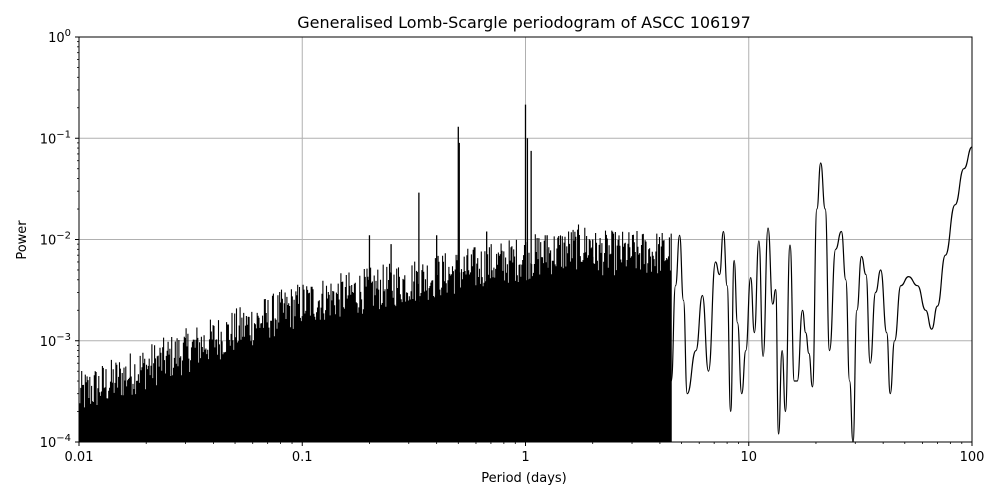  What do you see at coordinates (525, 457) in the screenshot?
I see `x-tick-label: 1` at bounding box center [525, 457].